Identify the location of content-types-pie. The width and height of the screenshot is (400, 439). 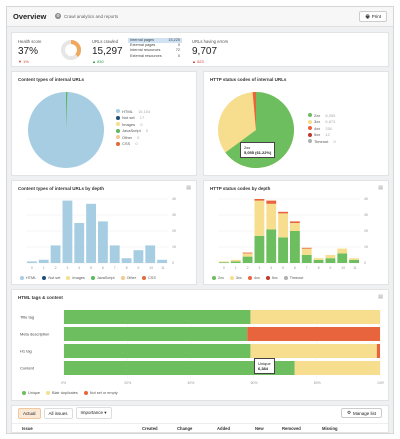
(66, 130).